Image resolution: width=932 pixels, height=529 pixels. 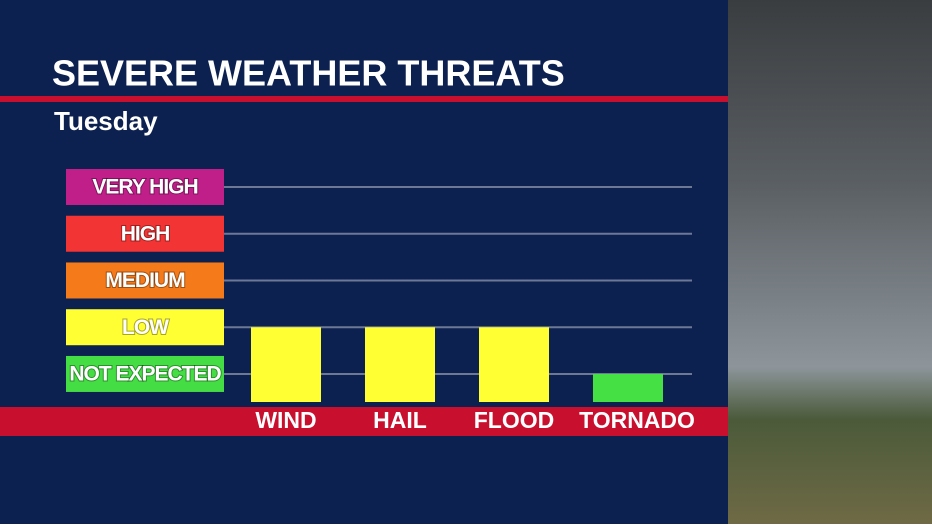 What do you see at coordinates (106, 121) in the screenshot?
I see `subtitle: Tuesday` at bounding box center [106, 121].